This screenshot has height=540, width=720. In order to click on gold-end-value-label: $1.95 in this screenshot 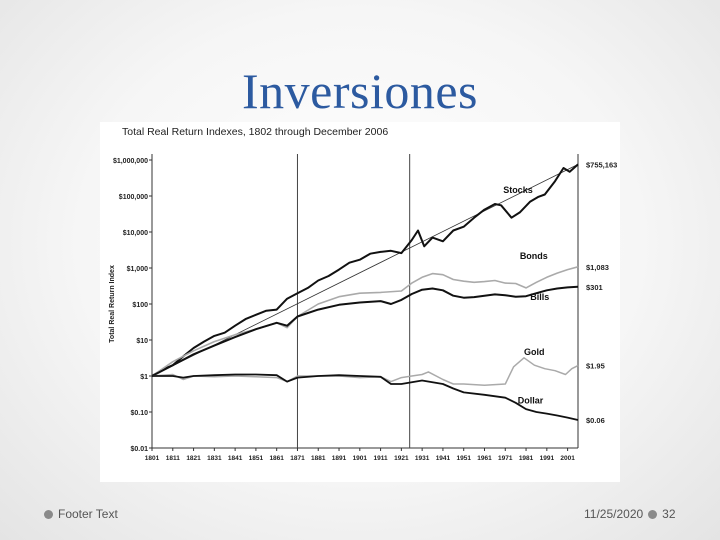, I will do `click(595, 366)`.